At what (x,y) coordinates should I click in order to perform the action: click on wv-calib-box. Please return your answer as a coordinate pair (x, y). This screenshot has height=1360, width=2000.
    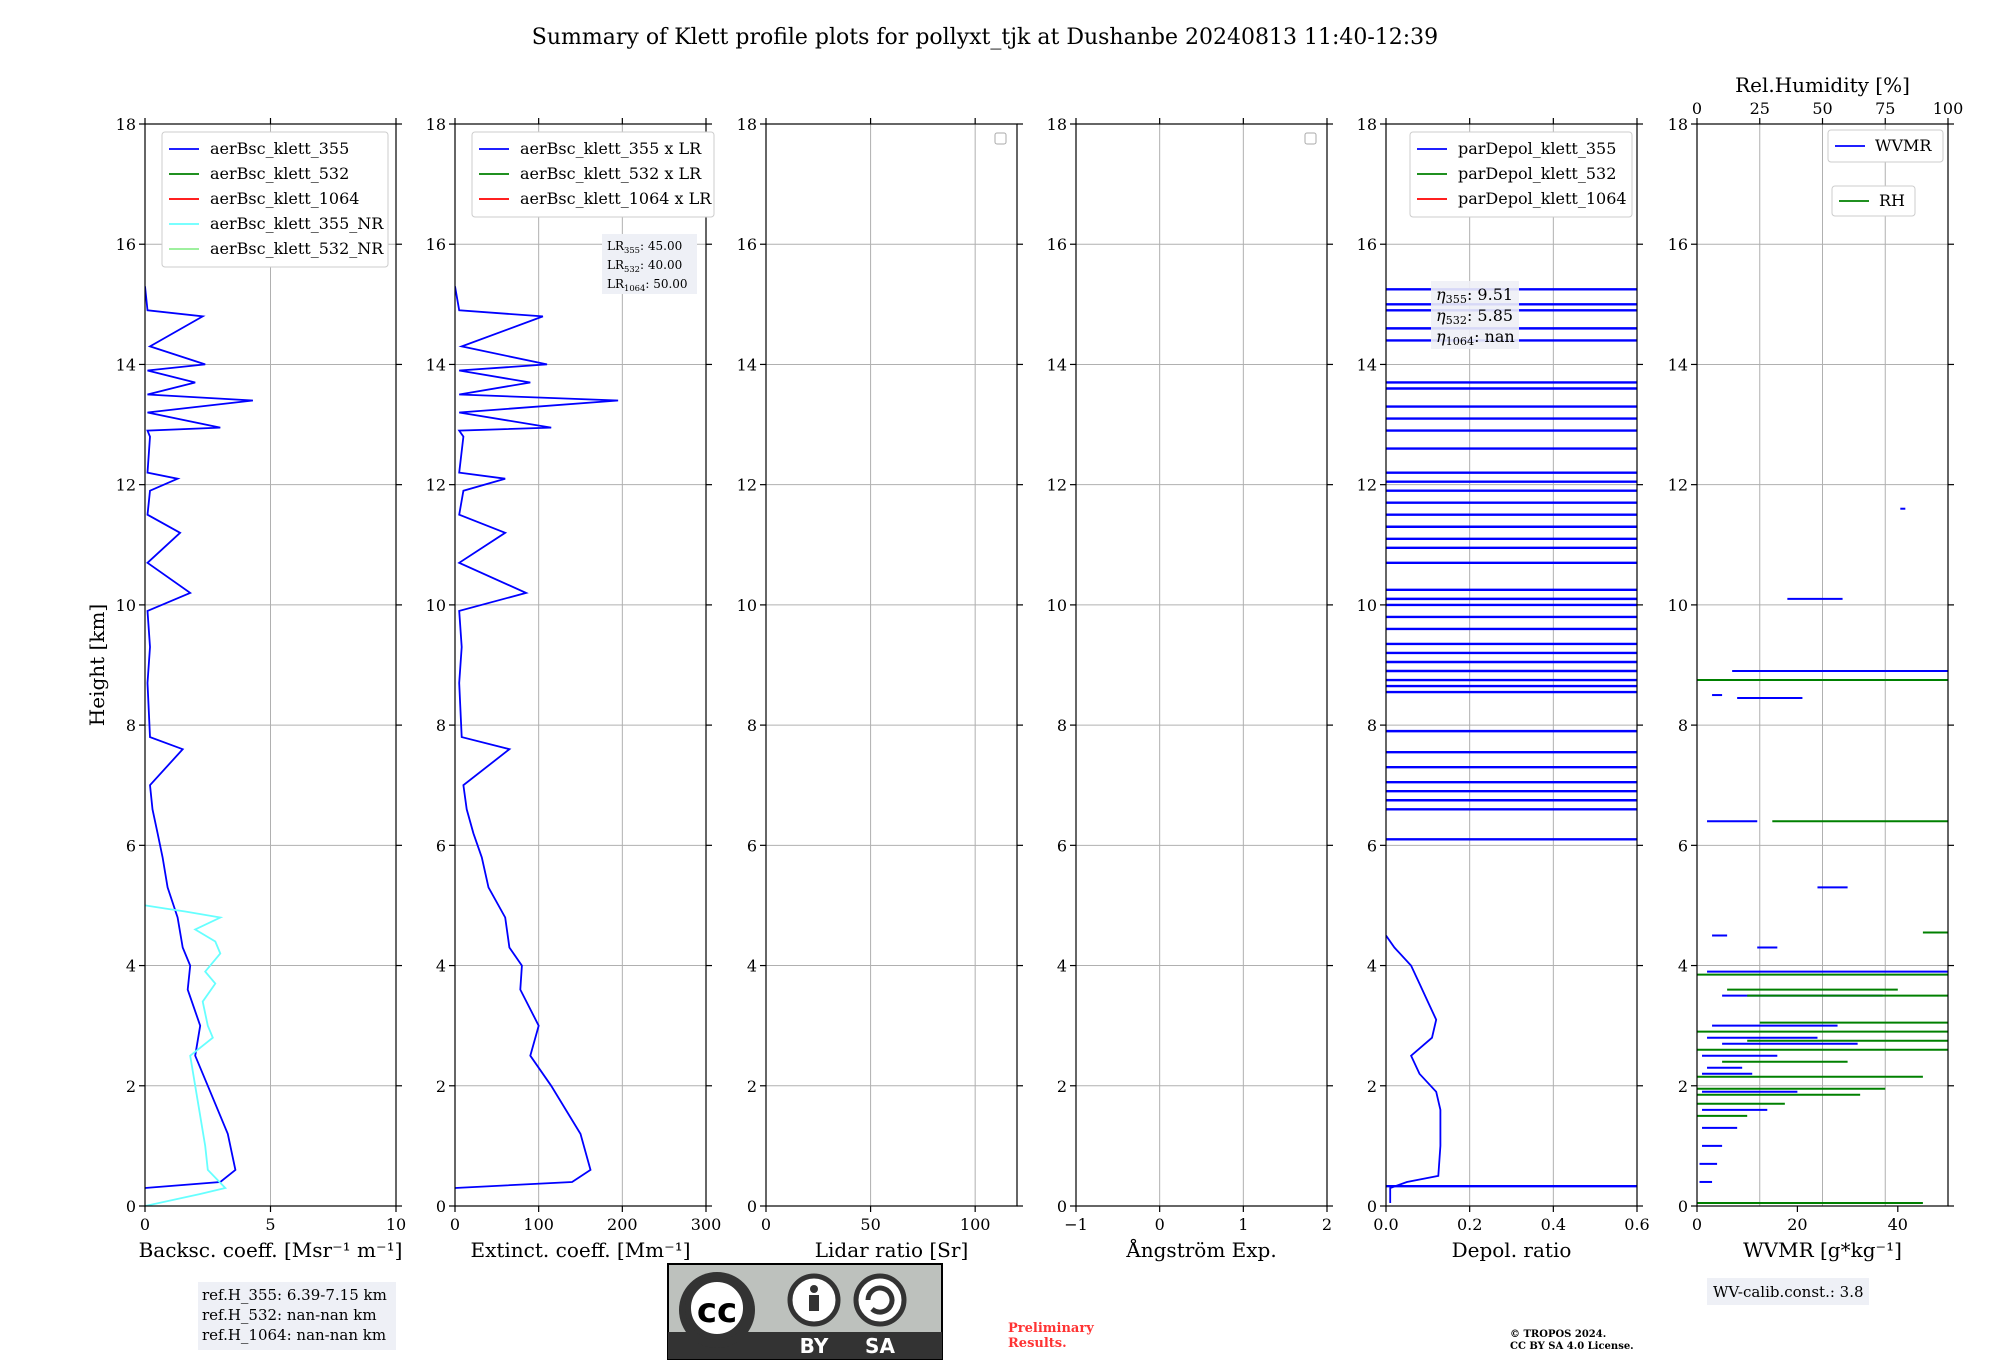
    Looking at the image, I should click on (1788, 1291).